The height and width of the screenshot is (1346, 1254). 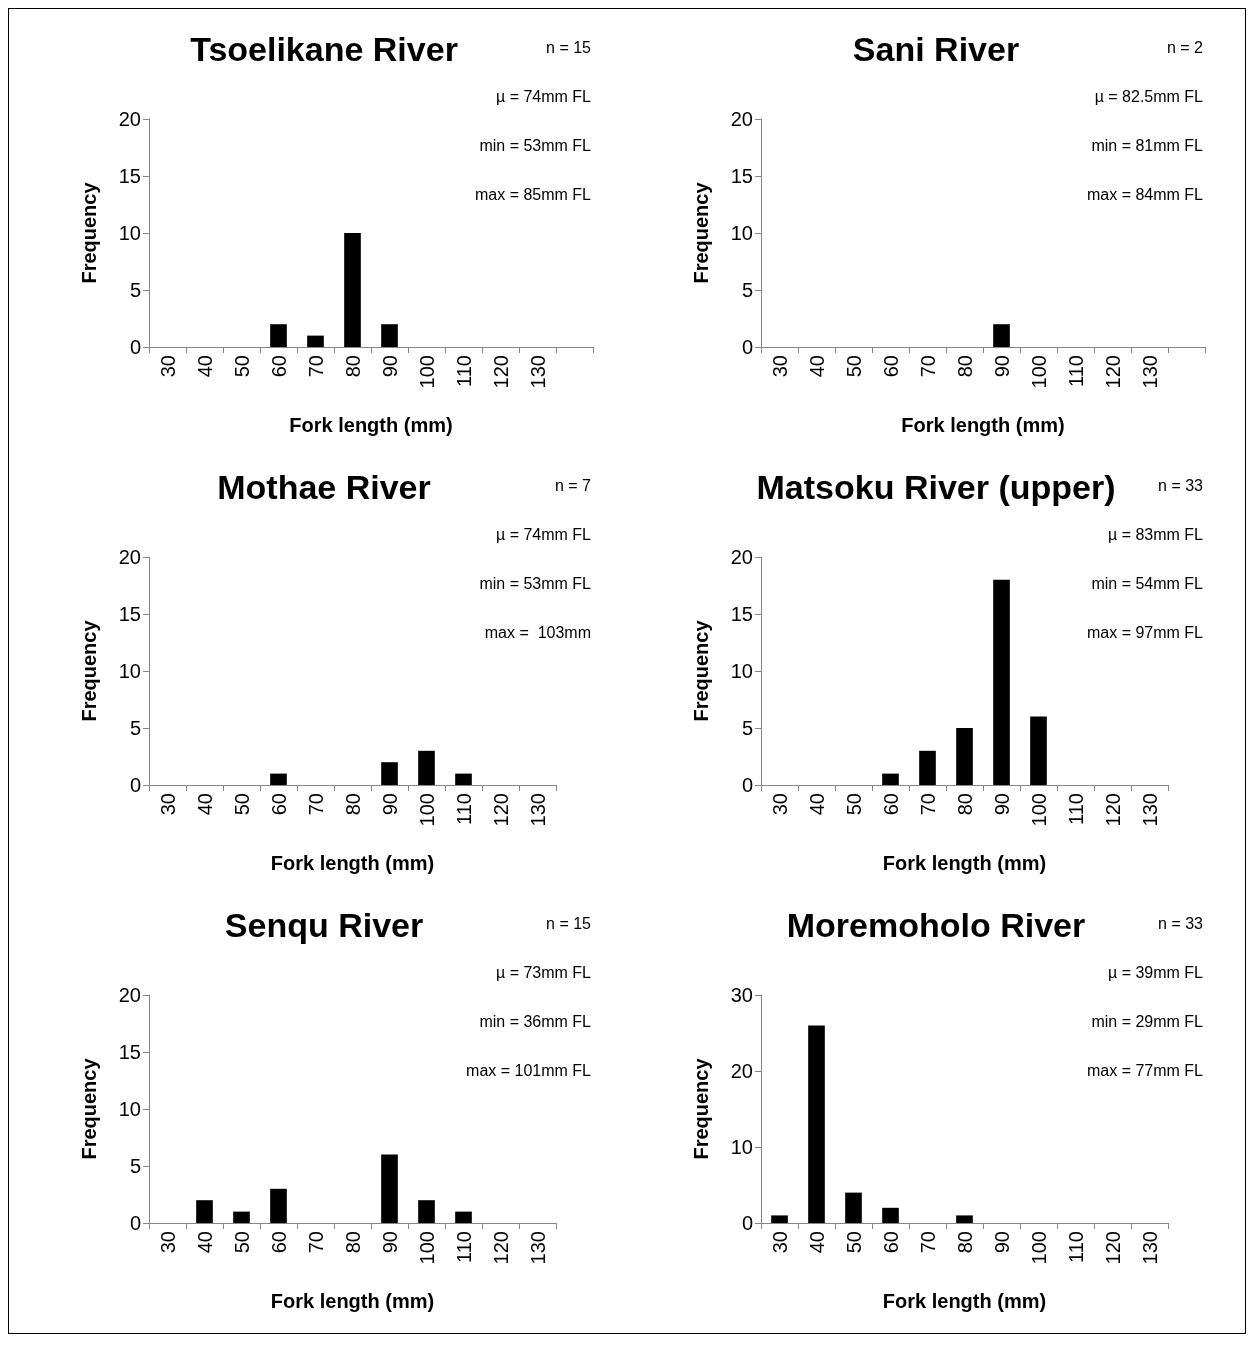 What do you see at coordinates (1155, 972) in the screenshot?
I see `text: µ = 39mm FL` at bounding box center [1155, 972].